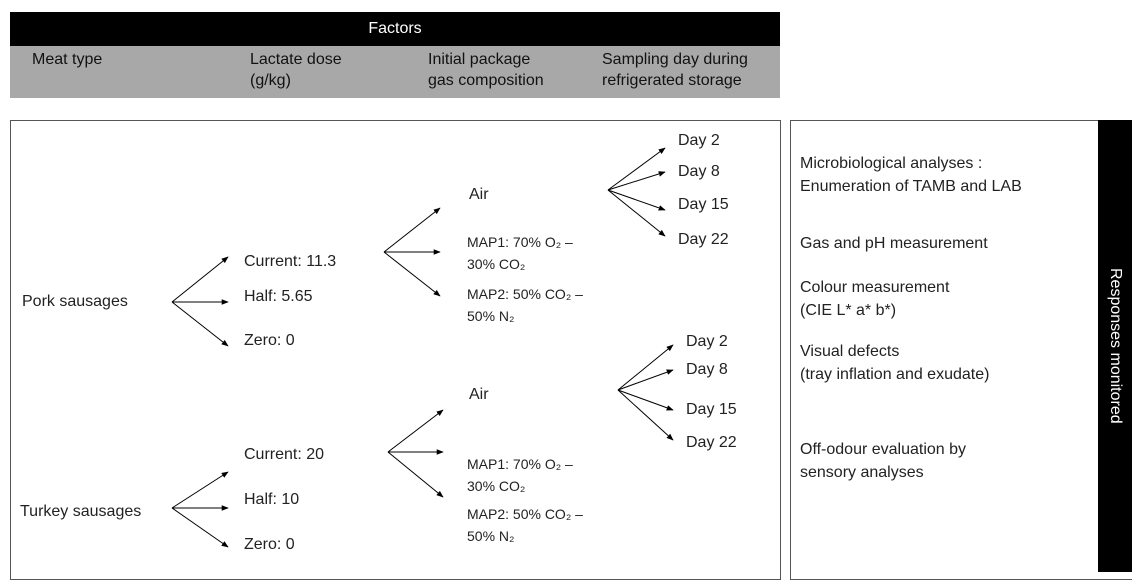 Image resolution: width=1132 pixels, height=580 pixels. What do you see at coordinates (675, 59) in the screenshot?
I see `column-label: Sampling day during` at bounding box center [675, 59].